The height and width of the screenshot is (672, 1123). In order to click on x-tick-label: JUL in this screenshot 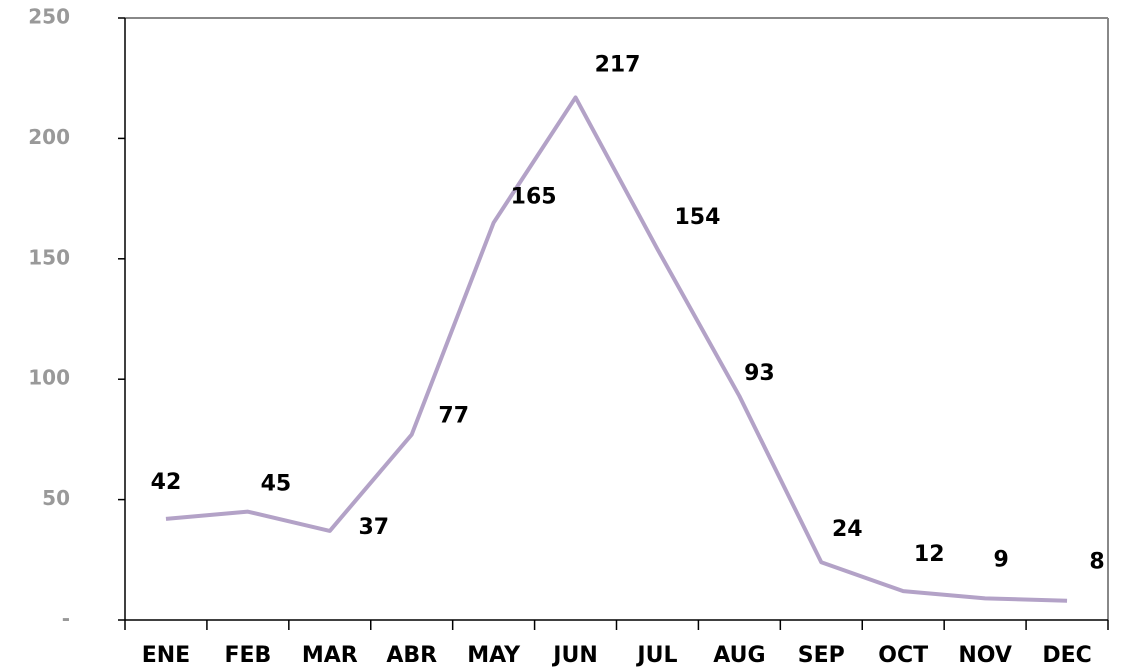, I will do `click(656, 655)`.